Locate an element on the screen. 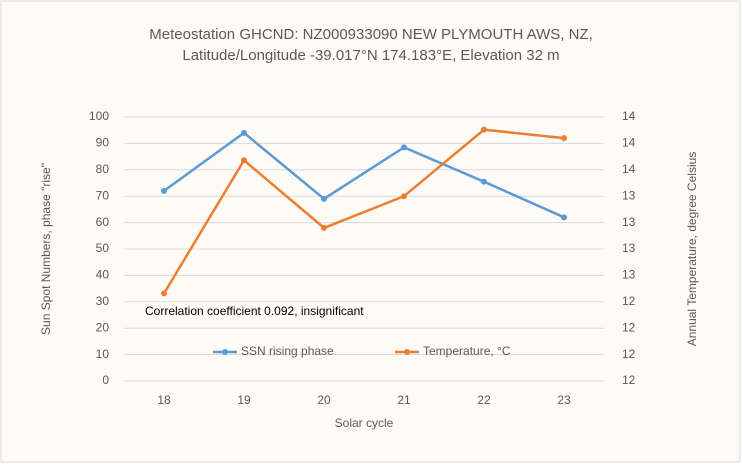 The height and width of the screenshot is (464, 742). y-tick-label: 0 is located at coordinates (105, 380).